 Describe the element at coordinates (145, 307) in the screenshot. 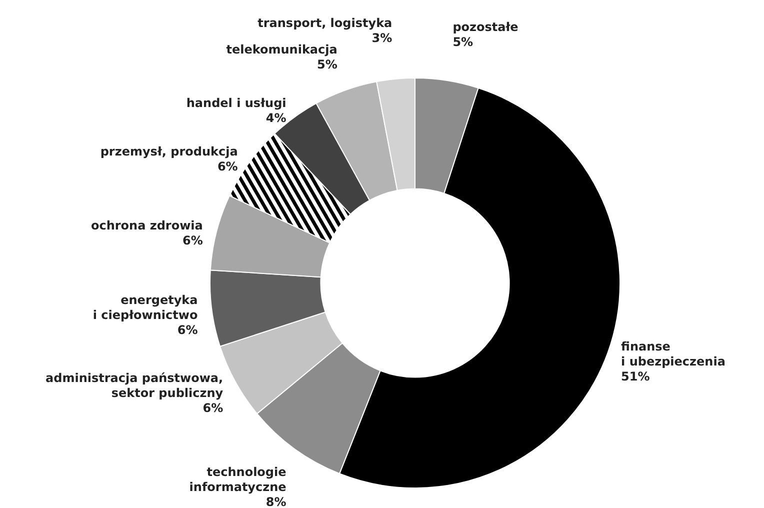

I see `slice-label: energetyka i ciepłownictwo` at that location.